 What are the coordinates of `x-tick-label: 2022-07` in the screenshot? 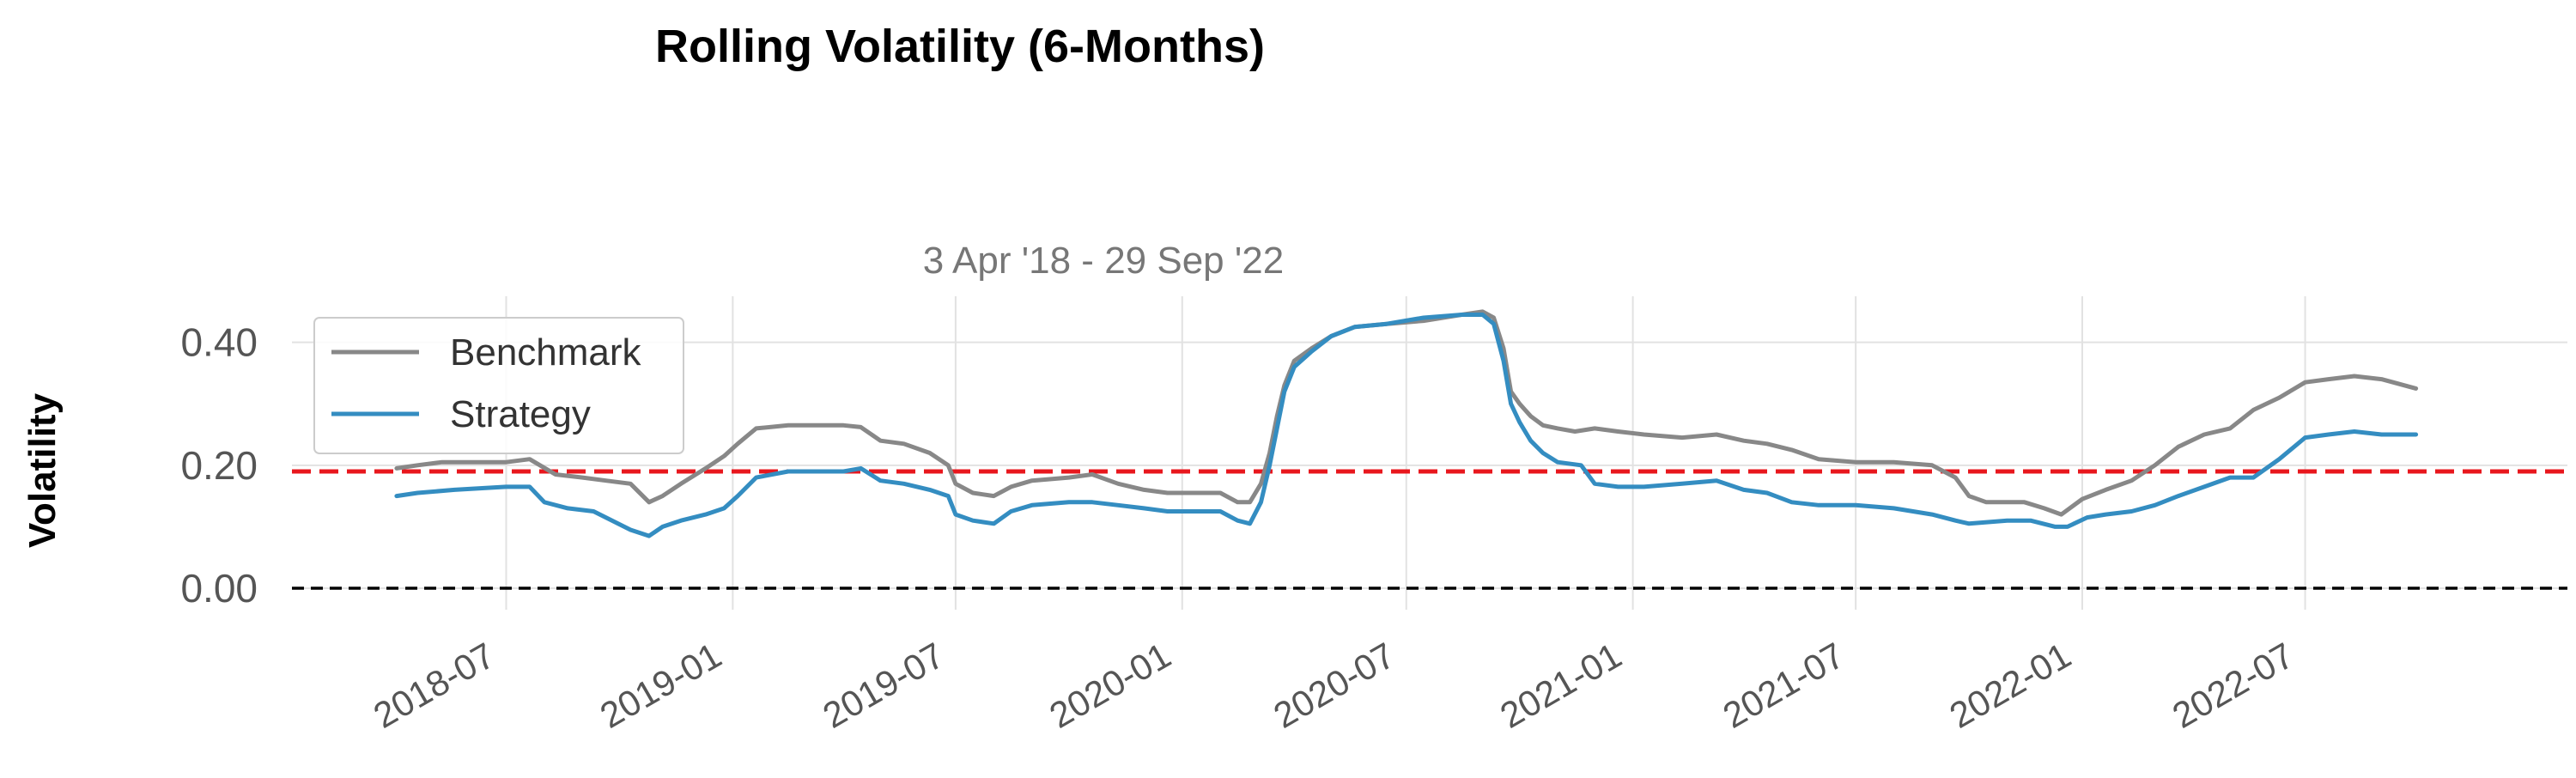 It's located at (2233, 685).